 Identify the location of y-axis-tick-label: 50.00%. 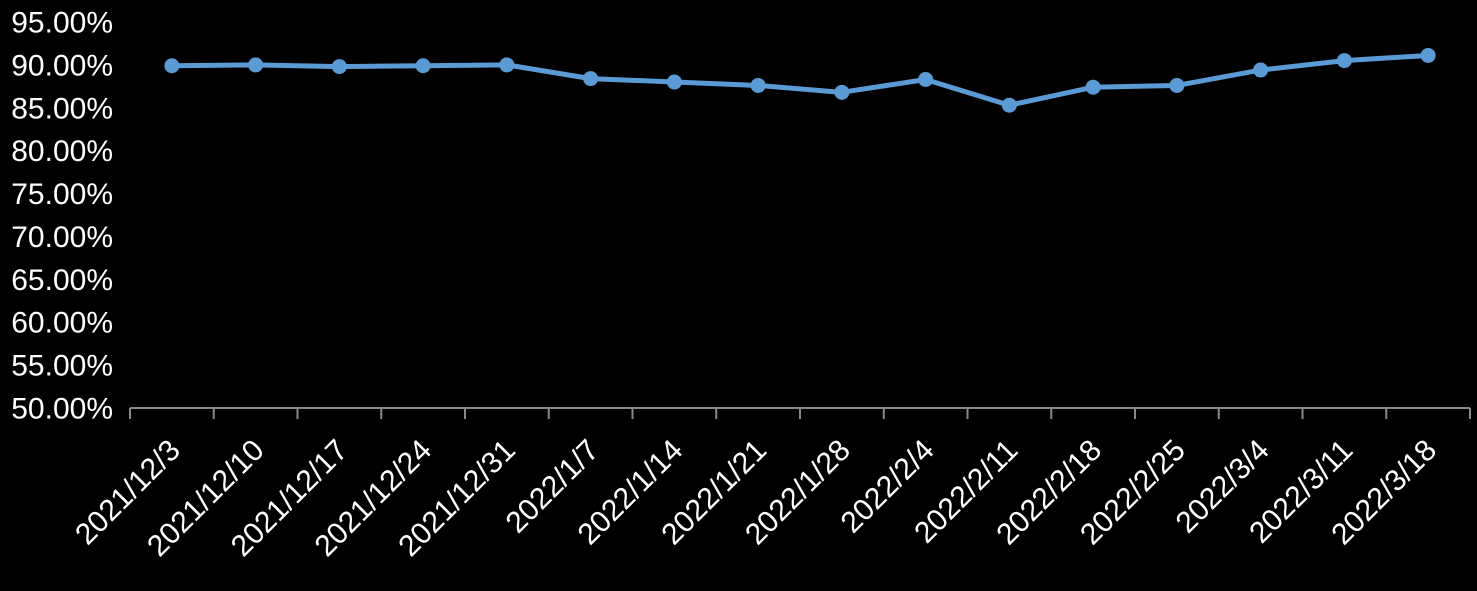
(62, 409).